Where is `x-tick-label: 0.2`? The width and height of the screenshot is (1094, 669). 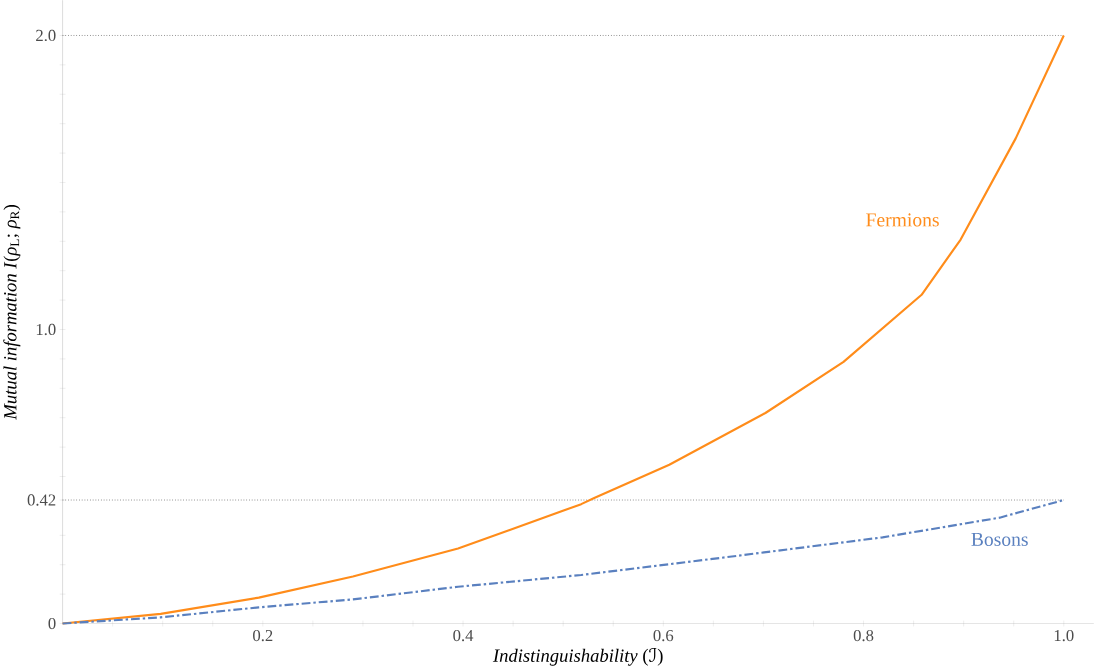
x-tick-label: 0.2 is located at coordinates (263, 635).